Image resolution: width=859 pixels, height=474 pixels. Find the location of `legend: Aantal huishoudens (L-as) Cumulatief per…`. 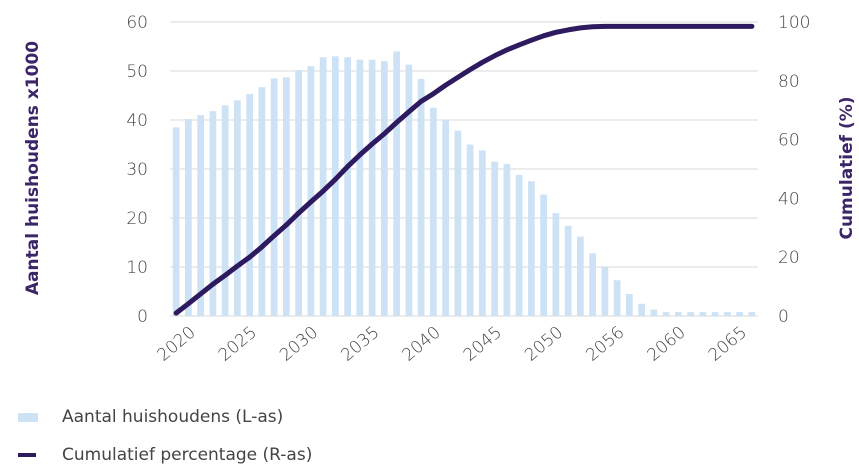

legend: Aantal huishoudens (L-as) Cumulatief per… is located at coordinates (165, 436).